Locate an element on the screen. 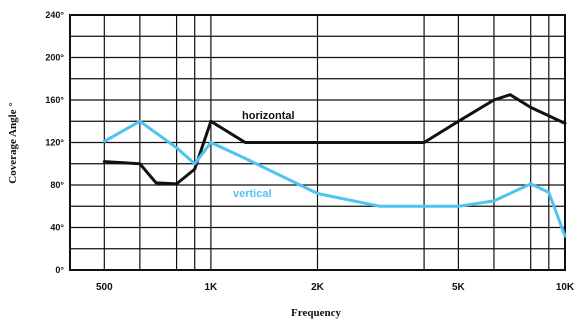  y-tick-label: 80° is located at coordinates (57, 185).